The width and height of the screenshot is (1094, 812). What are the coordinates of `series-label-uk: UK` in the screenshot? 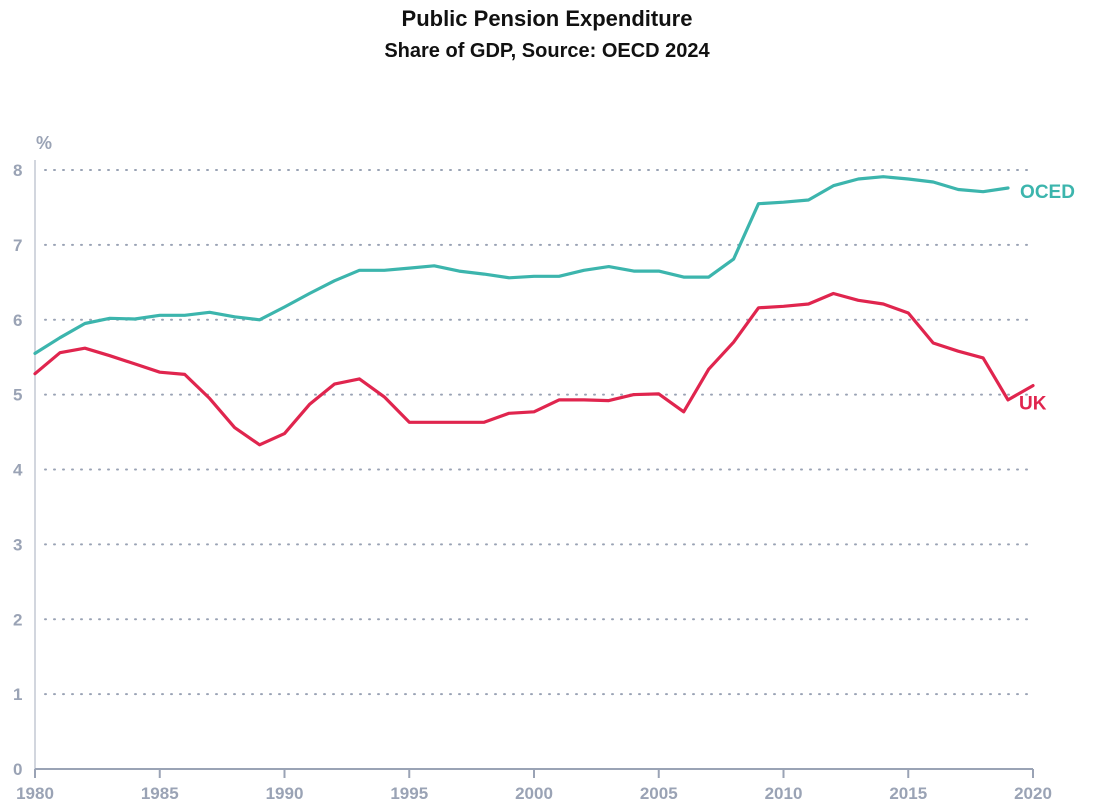 It's located at (1033, 404).